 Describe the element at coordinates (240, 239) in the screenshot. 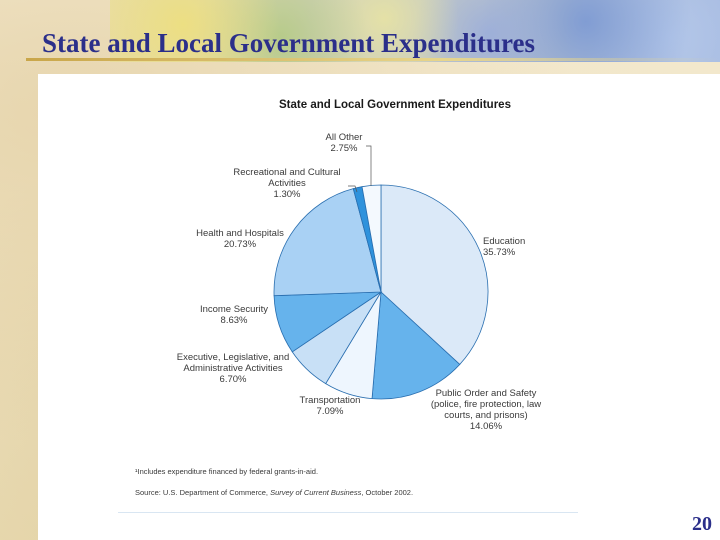

I see `slice-label: Health and Hospitals 20.73%` at that location.